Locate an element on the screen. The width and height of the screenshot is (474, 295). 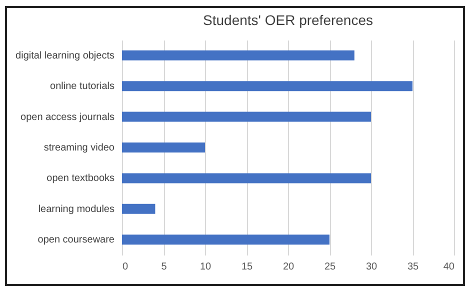
chart-title: Students' OER preferences is located at coordinates (288, 20).